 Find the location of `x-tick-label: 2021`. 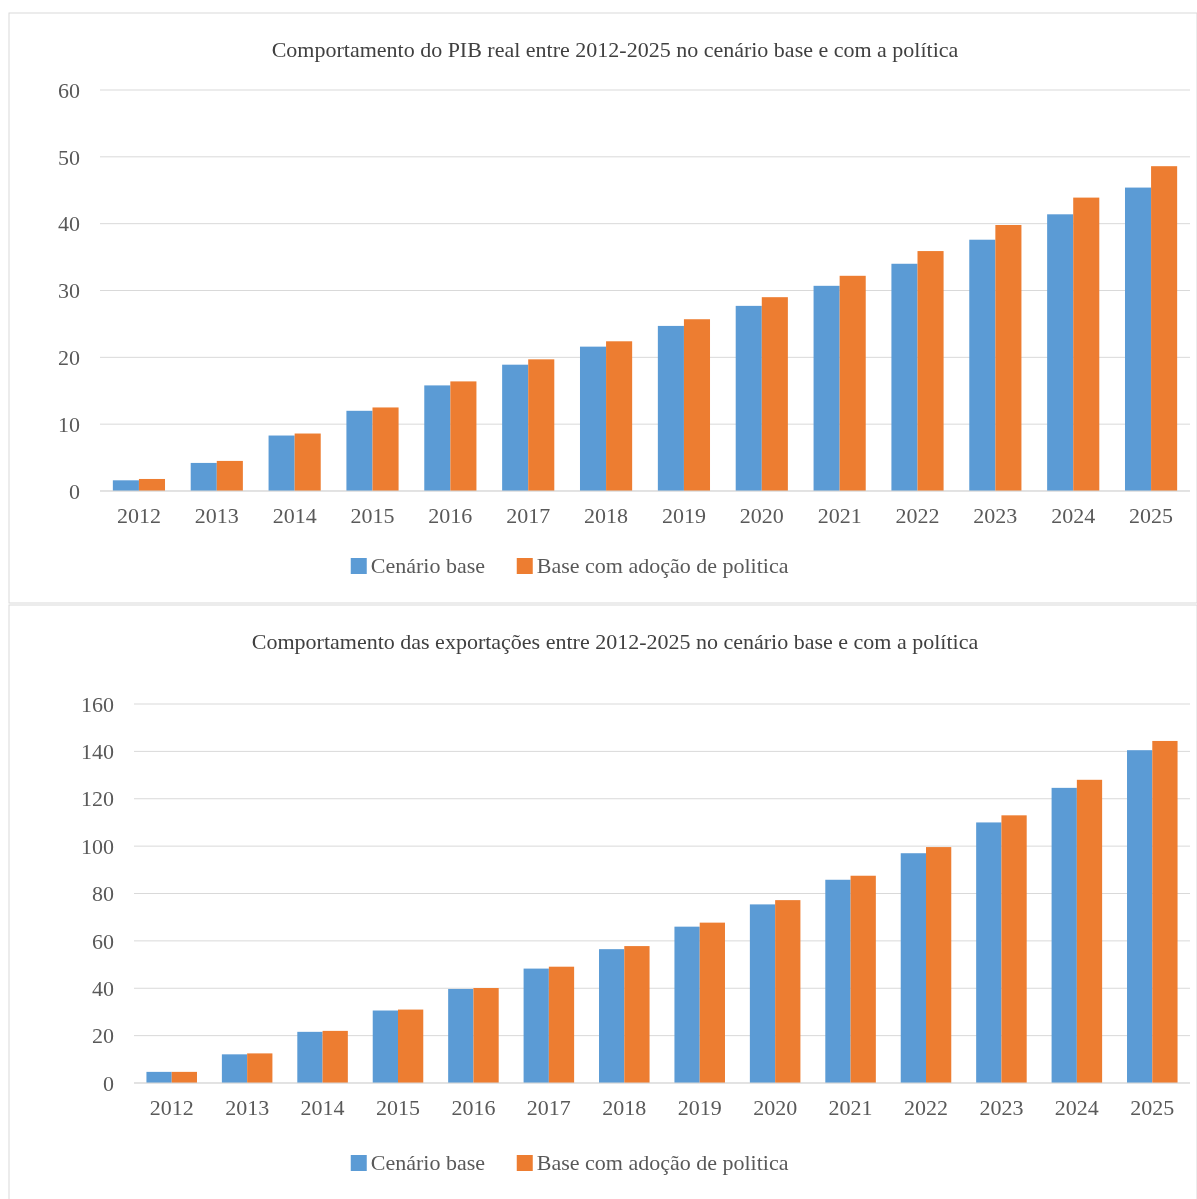

x-tick-label: 2021 is located at coordinates (850, 1107).